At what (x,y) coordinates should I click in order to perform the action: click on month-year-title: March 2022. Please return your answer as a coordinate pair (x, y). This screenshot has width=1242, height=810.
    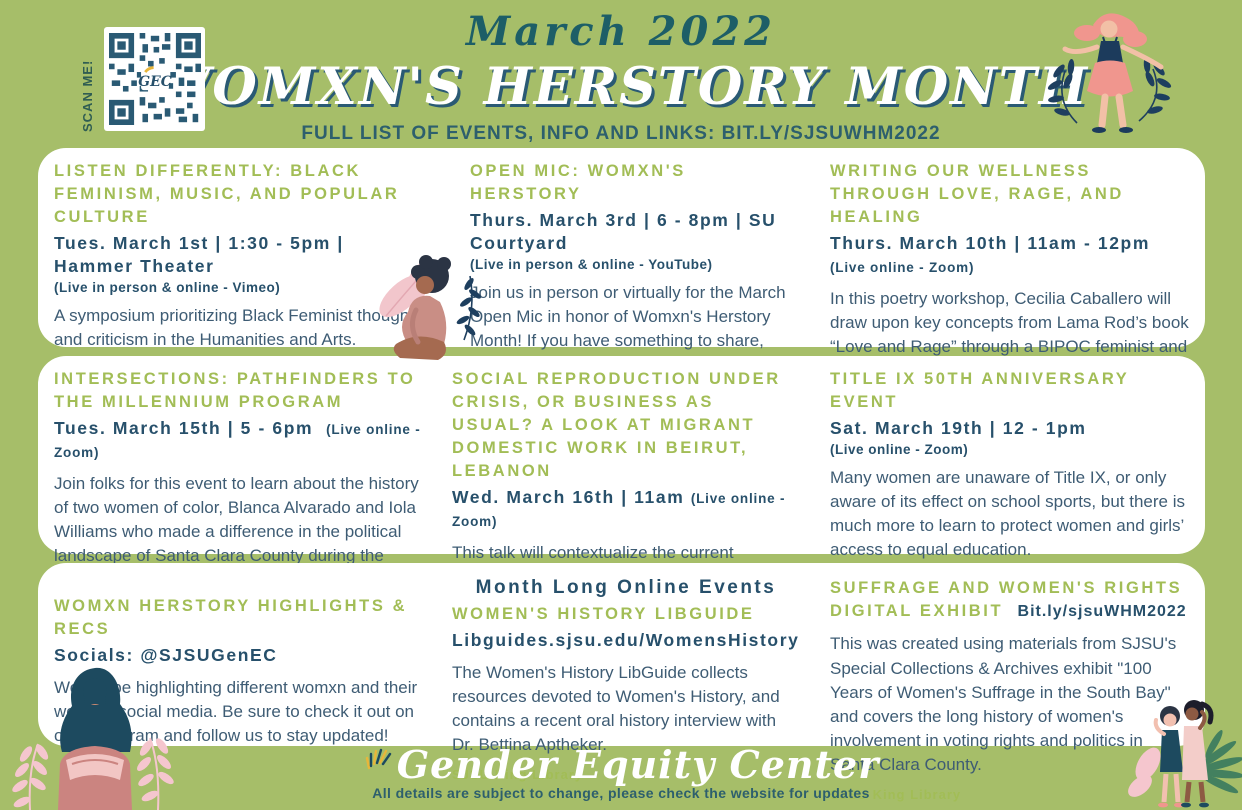
    Looking at the image, I should click on (621, 31).